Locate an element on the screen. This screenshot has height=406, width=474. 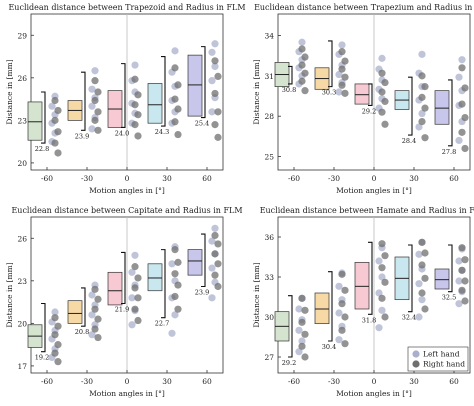
annotation-label: 27.8 is located at coordinates (449, 152).